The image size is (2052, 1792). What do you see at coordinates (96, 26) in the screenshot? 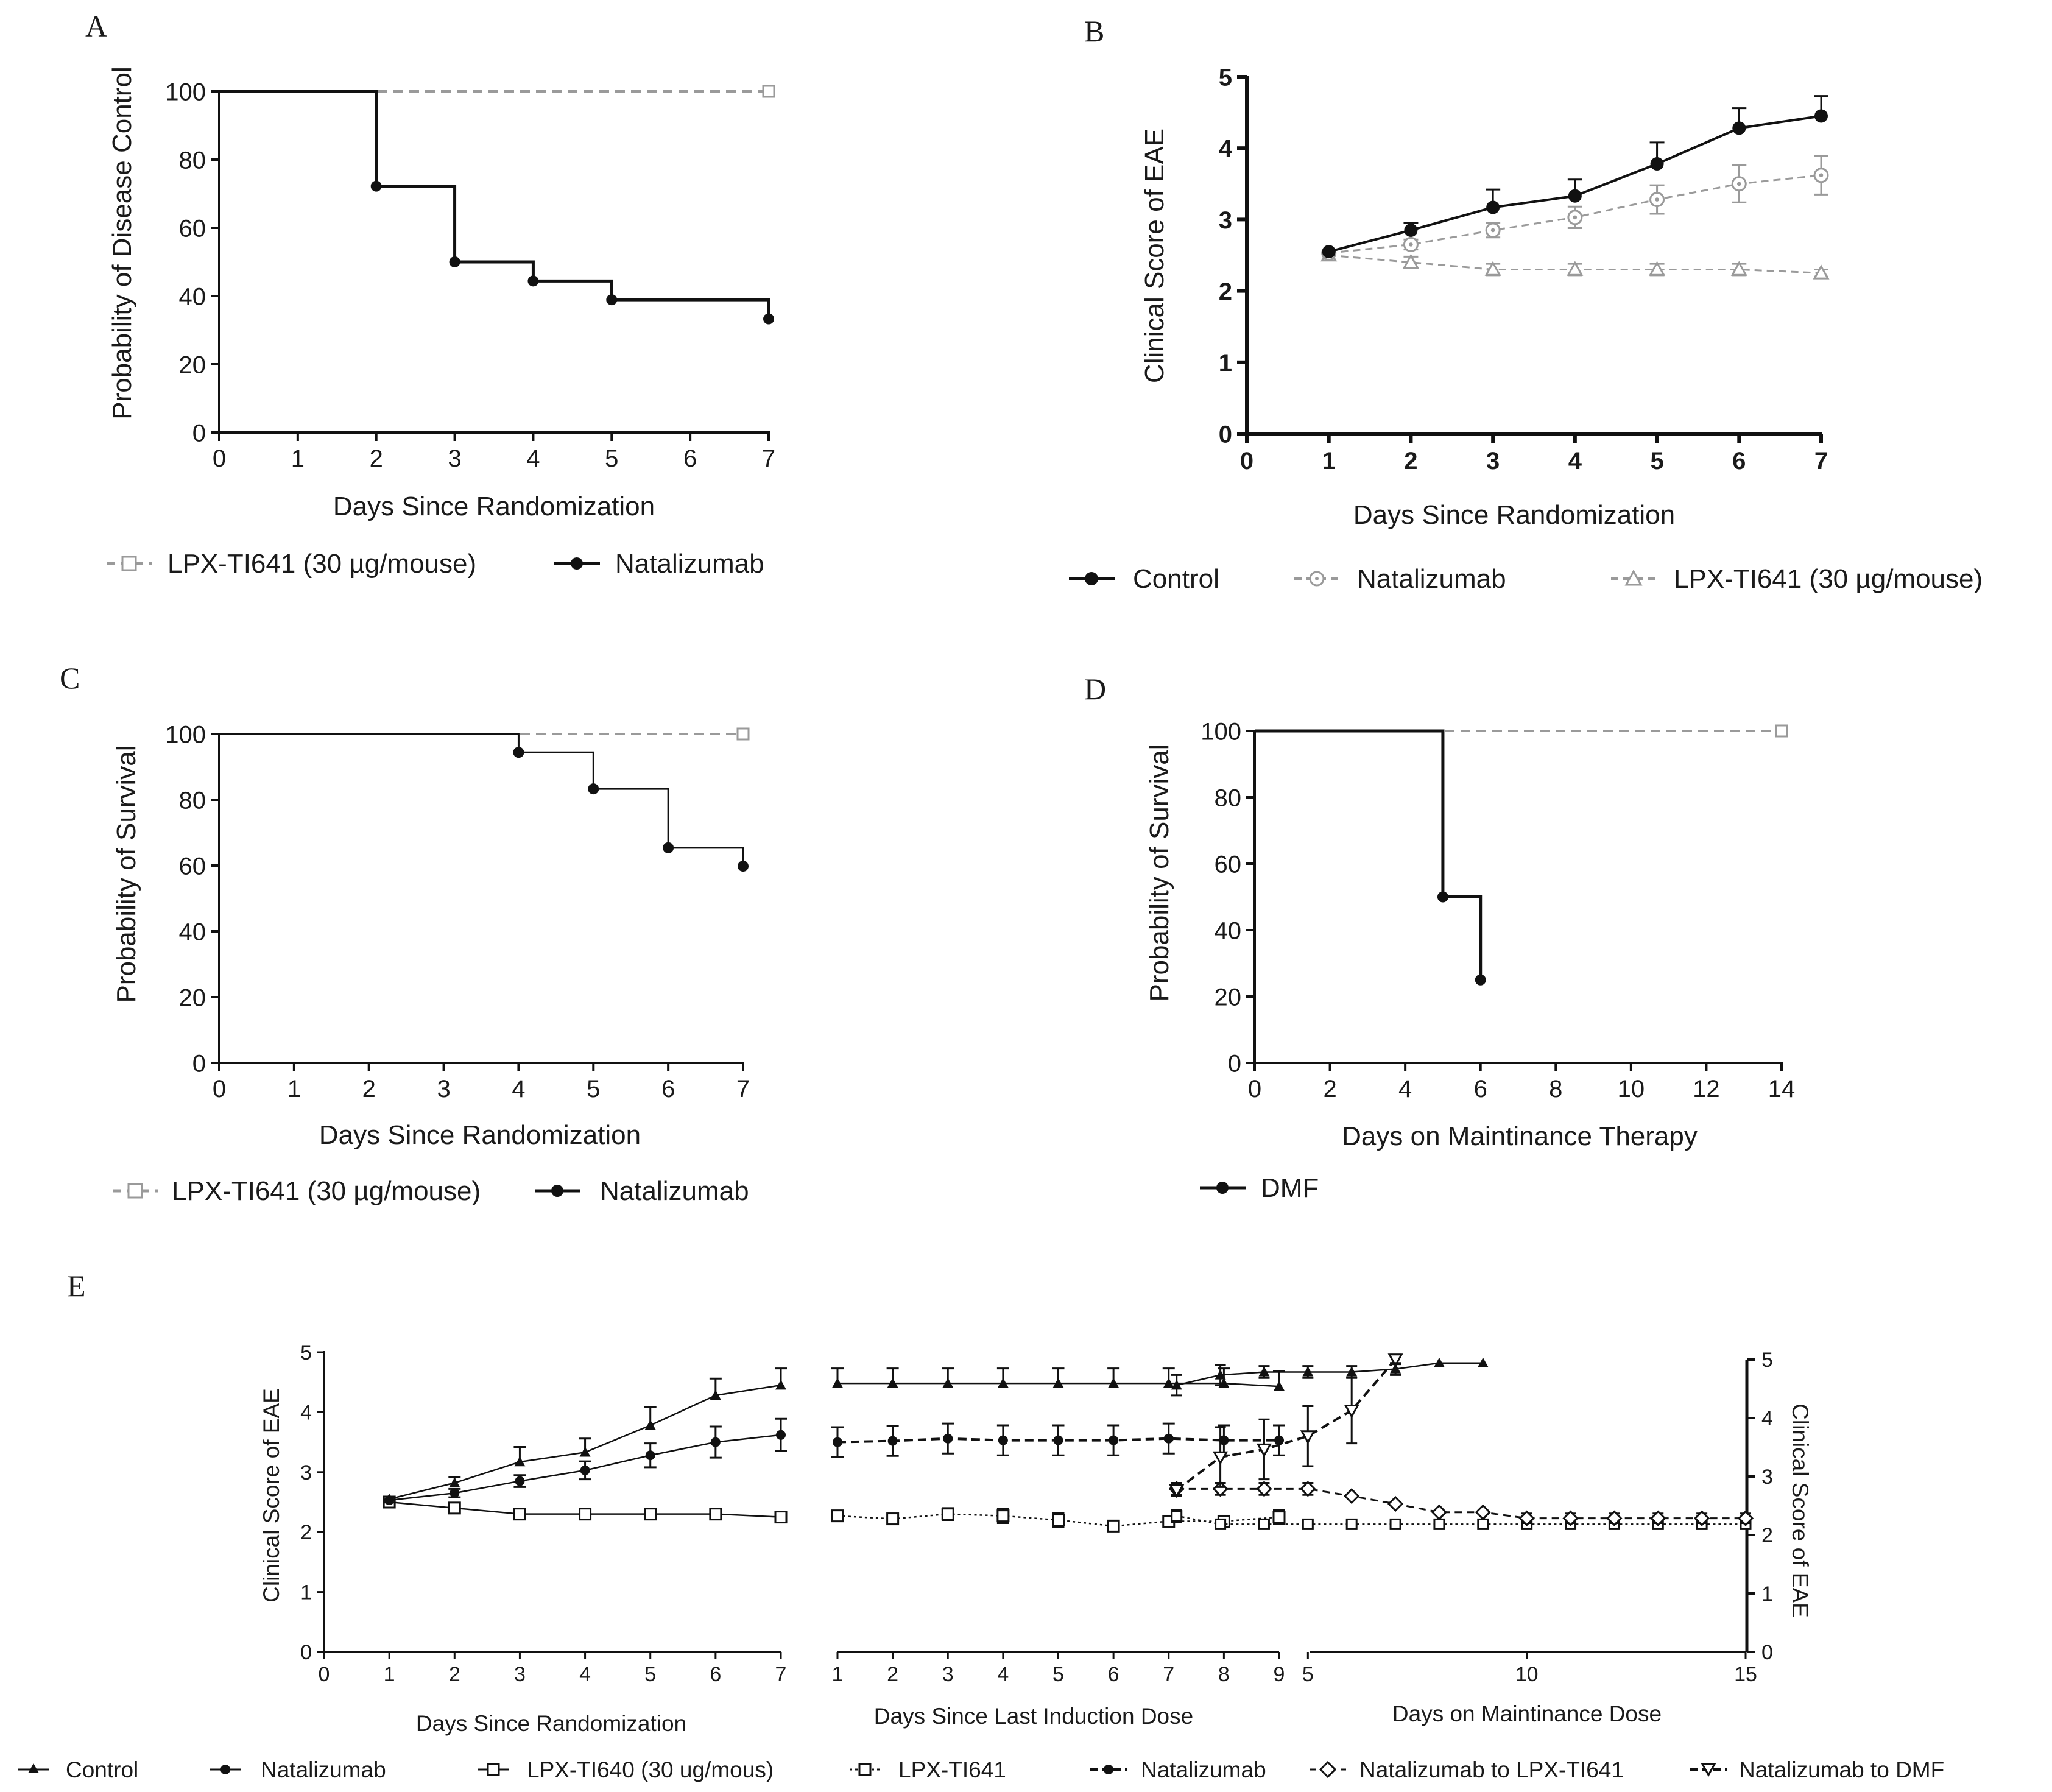
I see `panel-letter-a: A` at bounding box center [96, 26].